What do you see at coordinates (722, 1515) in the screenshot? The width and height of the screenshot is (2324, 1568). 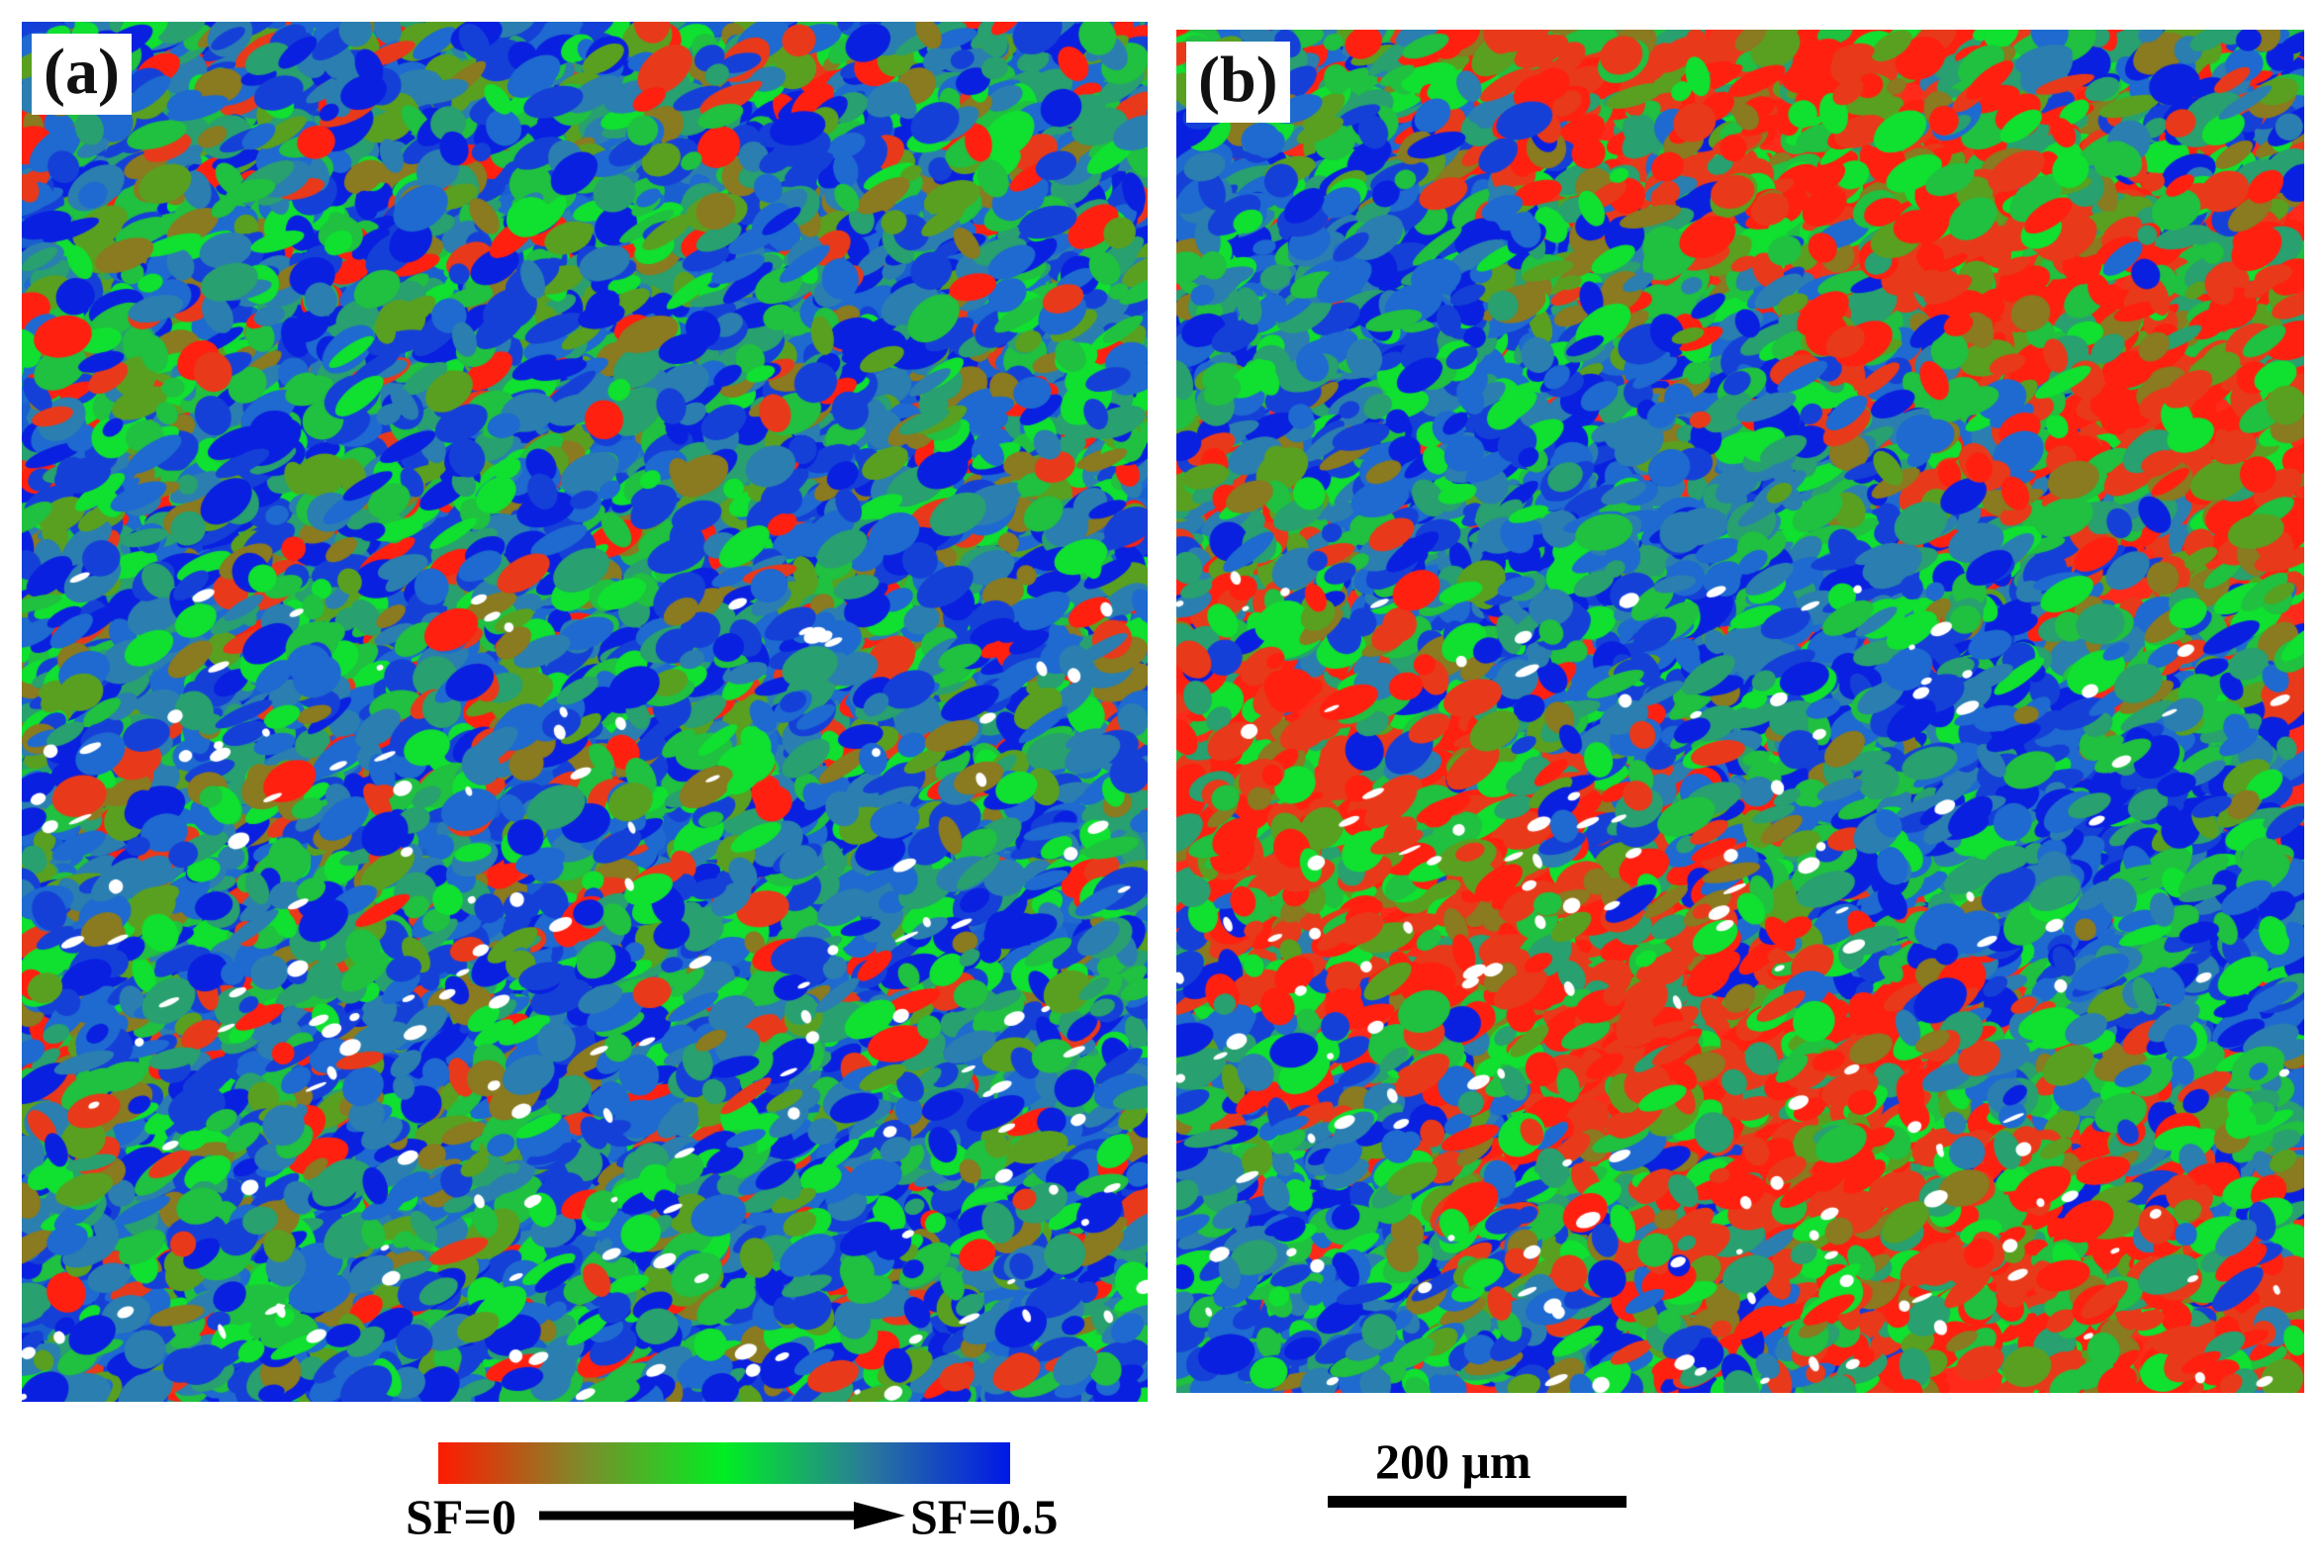 I see `arrow-icon` at bounding box center [722, 1515].